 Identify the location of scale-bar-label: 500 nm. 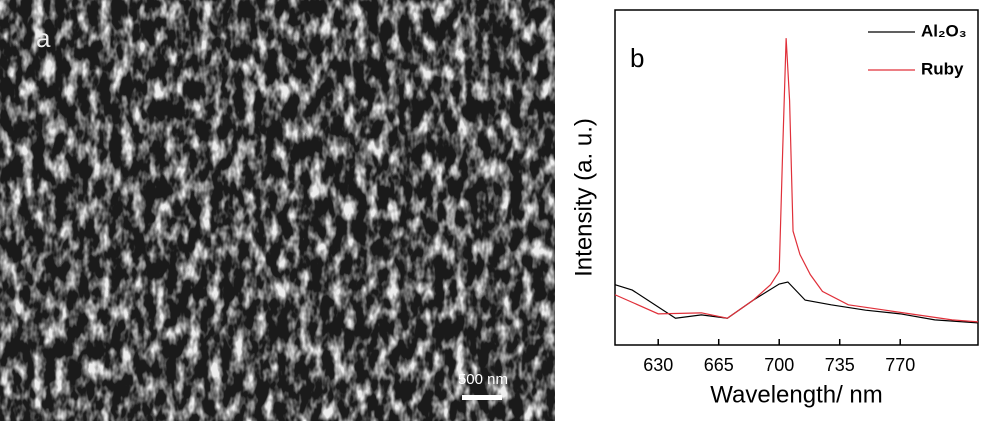
(483, 379).